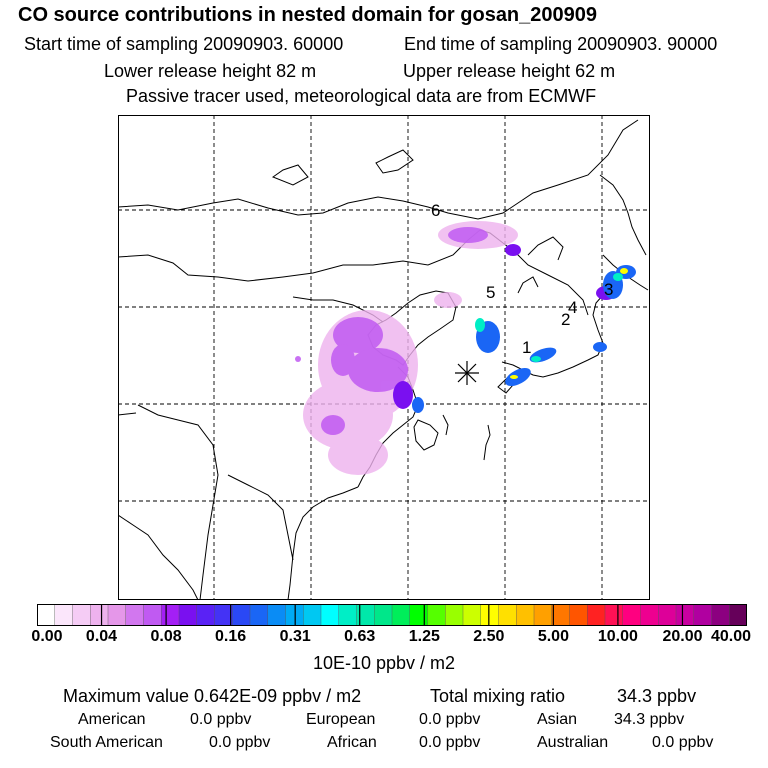  I want to click on site-marker-4: 4, so click(572, 307).